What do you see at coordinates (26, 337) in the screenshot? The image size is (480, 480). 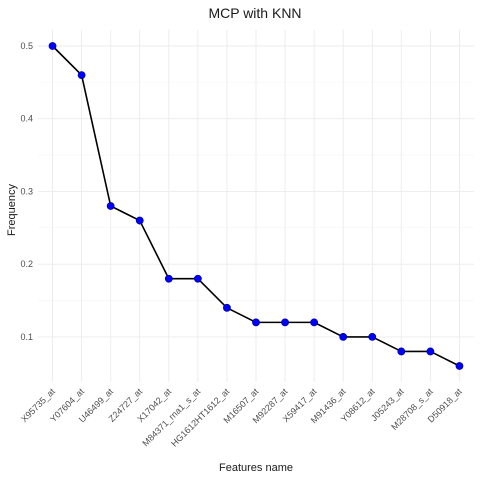 I see `y-tick-label: 0.1` at bounding box center [26, 337].